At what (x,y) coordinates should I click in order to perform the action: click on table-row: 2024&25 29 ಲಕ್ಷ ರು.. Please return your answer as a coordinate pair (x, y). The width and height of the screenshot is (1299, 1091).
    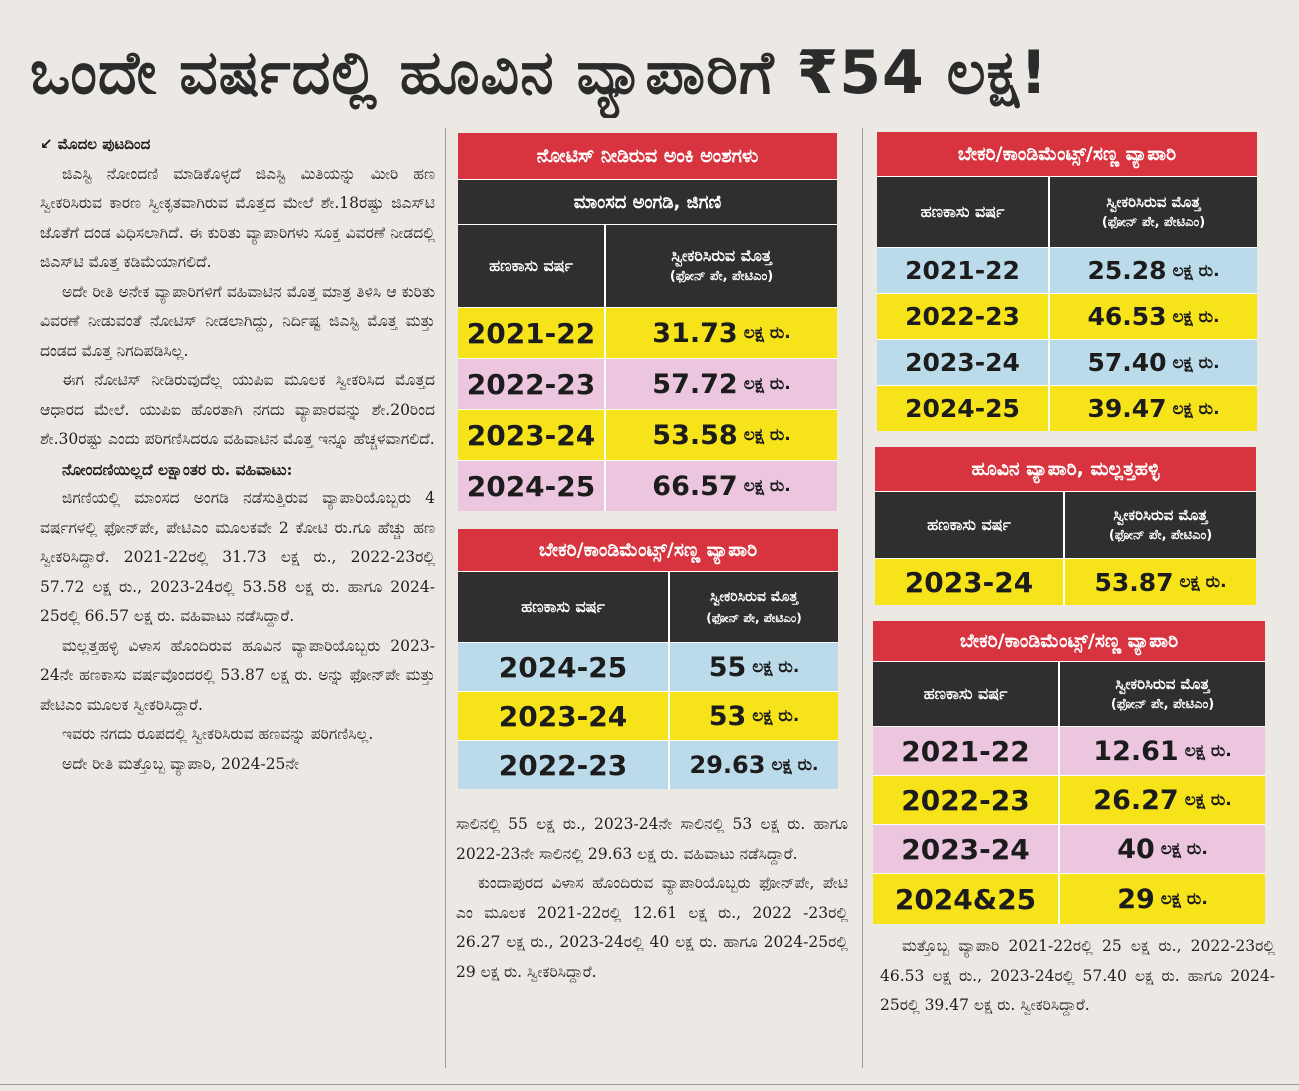
    Looking at the image, I should click on (1069, 898).